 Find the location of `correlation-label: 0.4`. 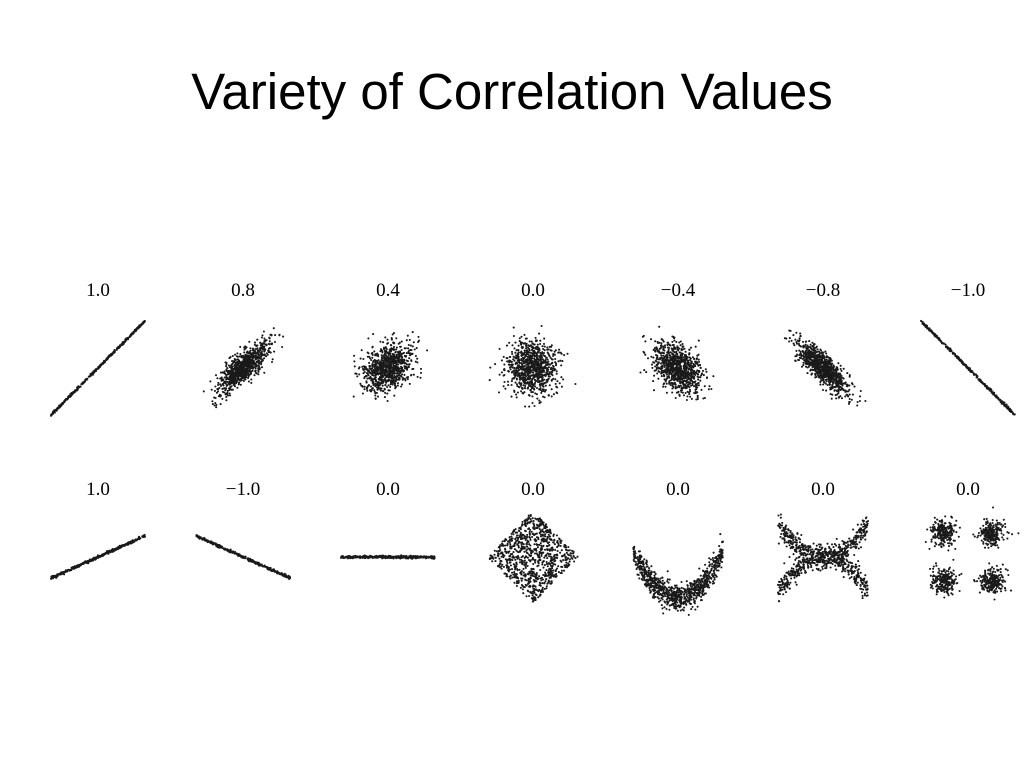

correlation-label: 0.4 is located at coordinates (388, 290).